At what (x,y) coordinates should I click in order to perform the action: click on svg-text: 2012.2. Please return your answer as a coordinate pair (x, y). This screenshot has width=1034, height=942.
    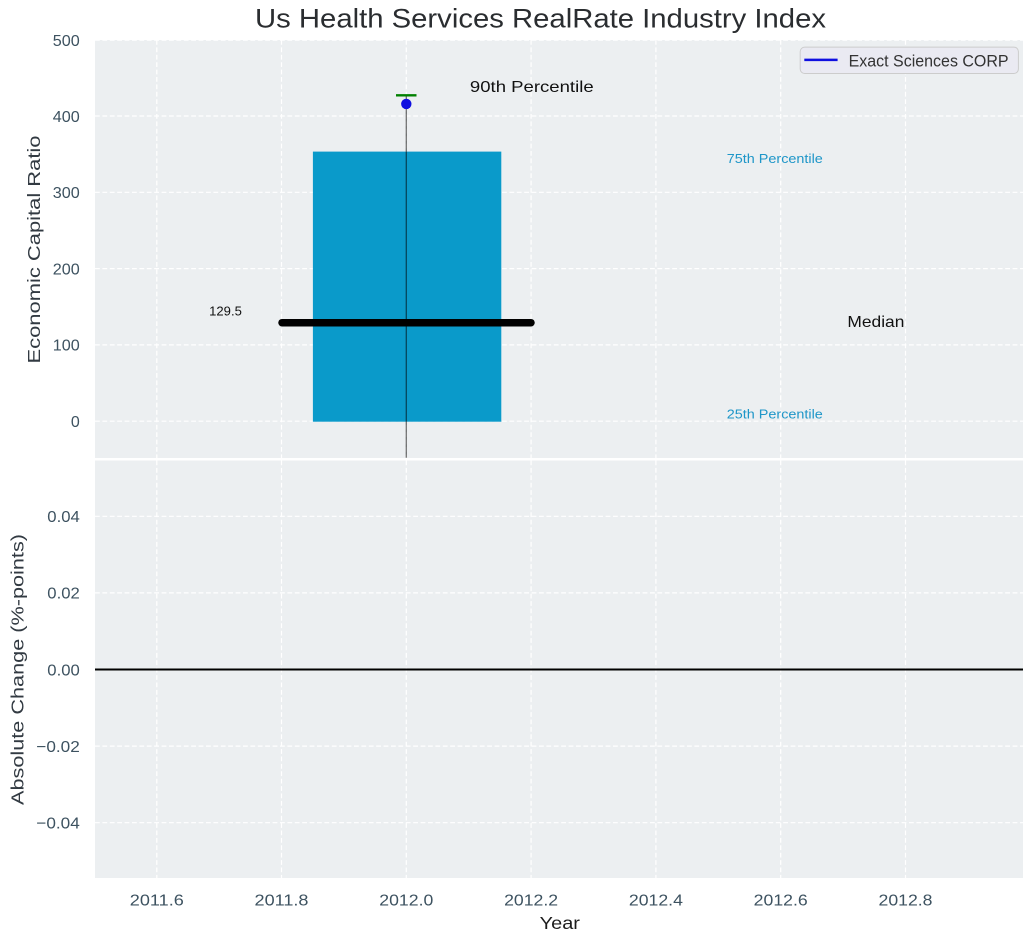
    Looking at the image, I should click on (531, 901).